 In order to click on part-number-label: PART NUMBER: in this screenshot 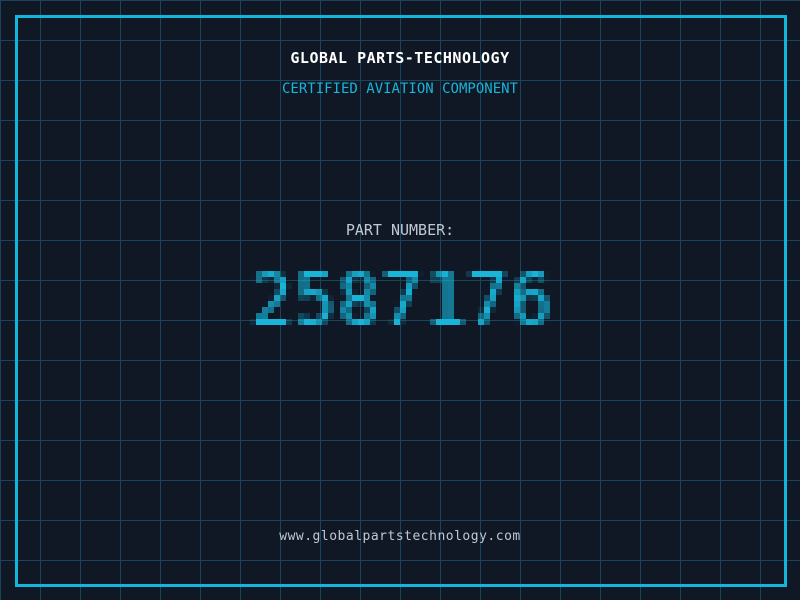, I will do `click(400, 230)`.